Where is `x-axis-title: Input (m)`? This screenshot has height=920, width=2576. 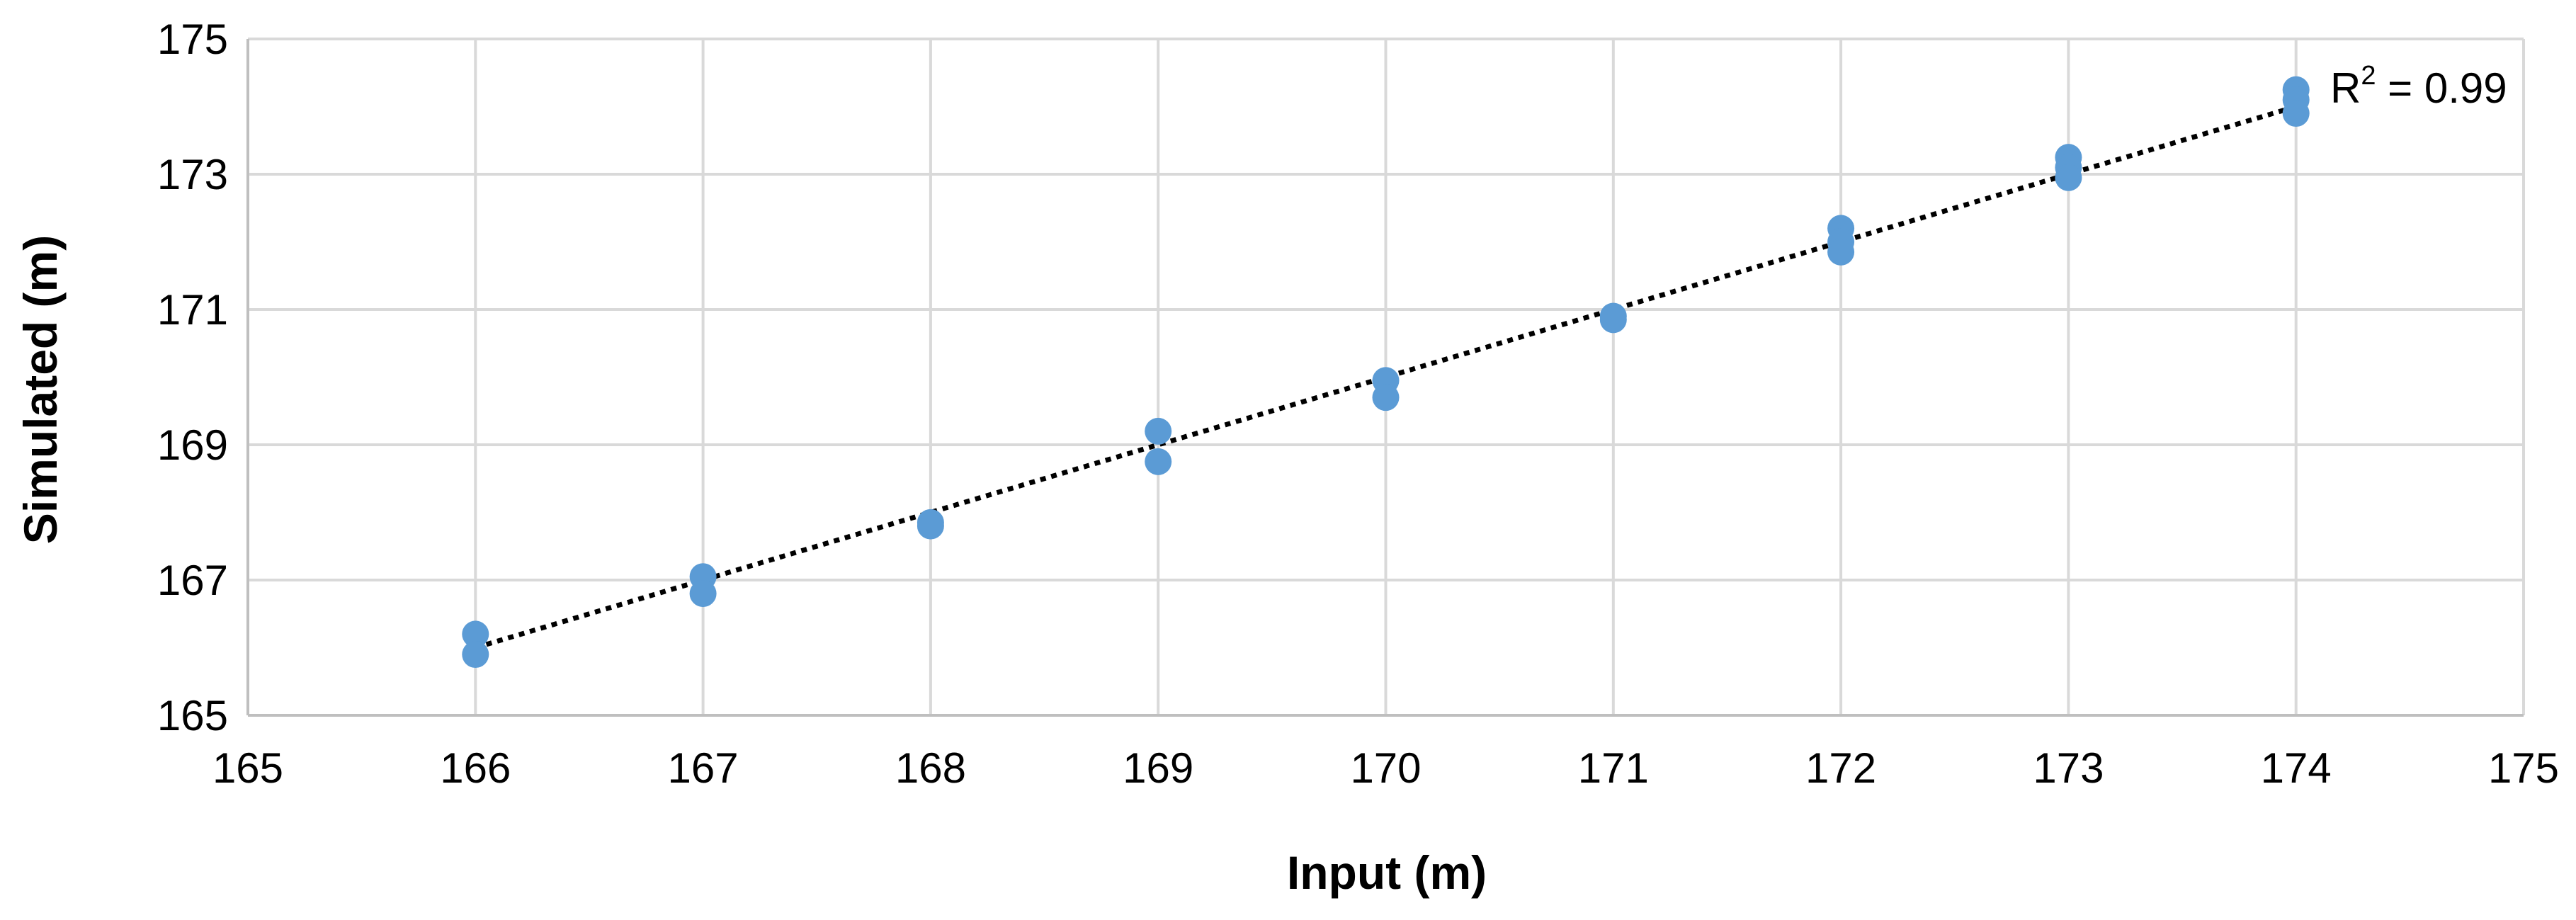
x-axis-title: Input (m) is located at coordinates (1387, 872).